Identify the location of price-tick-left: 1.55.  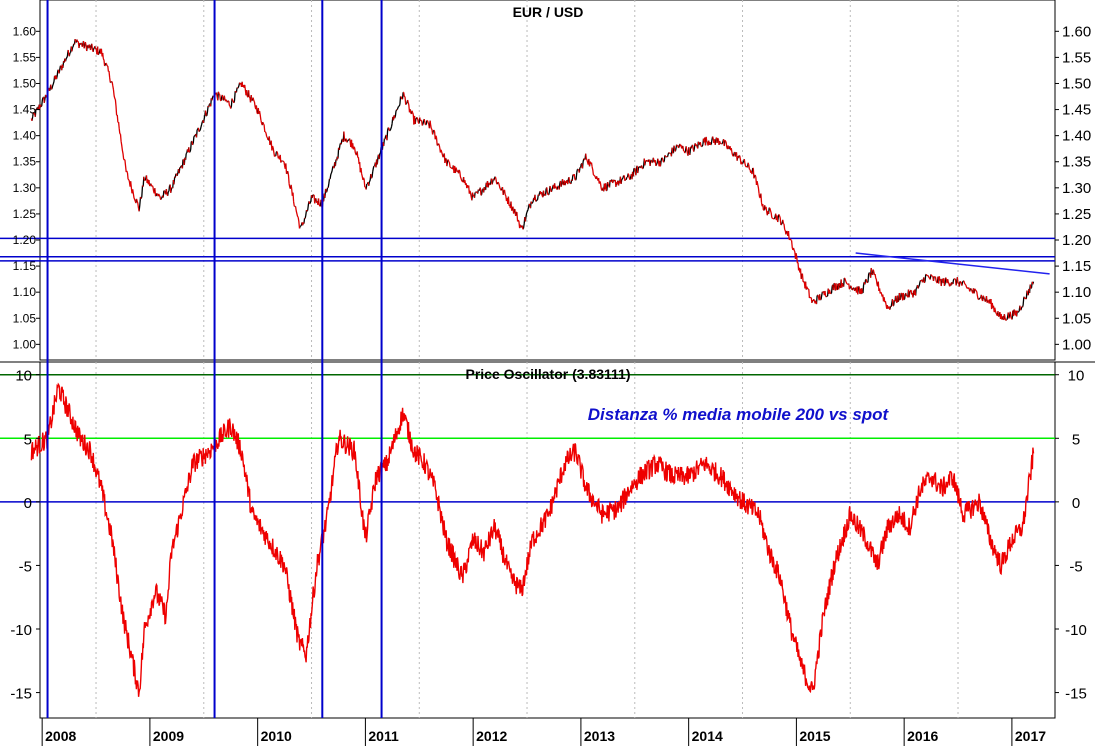
(25, 57).